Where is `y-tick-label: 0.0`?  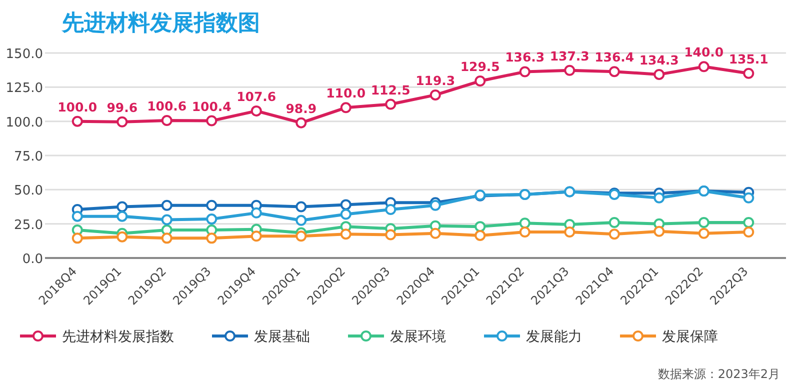 y-tick-label: 0.0 is located at coordinates (32, 259).